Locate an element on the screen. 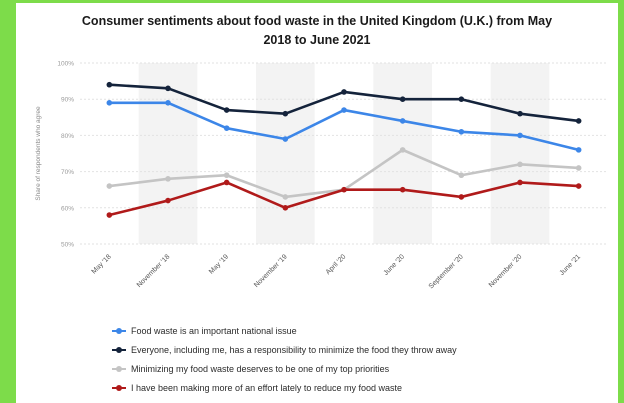  x-tick-label: June '21 is located at coordinates (571, 265).